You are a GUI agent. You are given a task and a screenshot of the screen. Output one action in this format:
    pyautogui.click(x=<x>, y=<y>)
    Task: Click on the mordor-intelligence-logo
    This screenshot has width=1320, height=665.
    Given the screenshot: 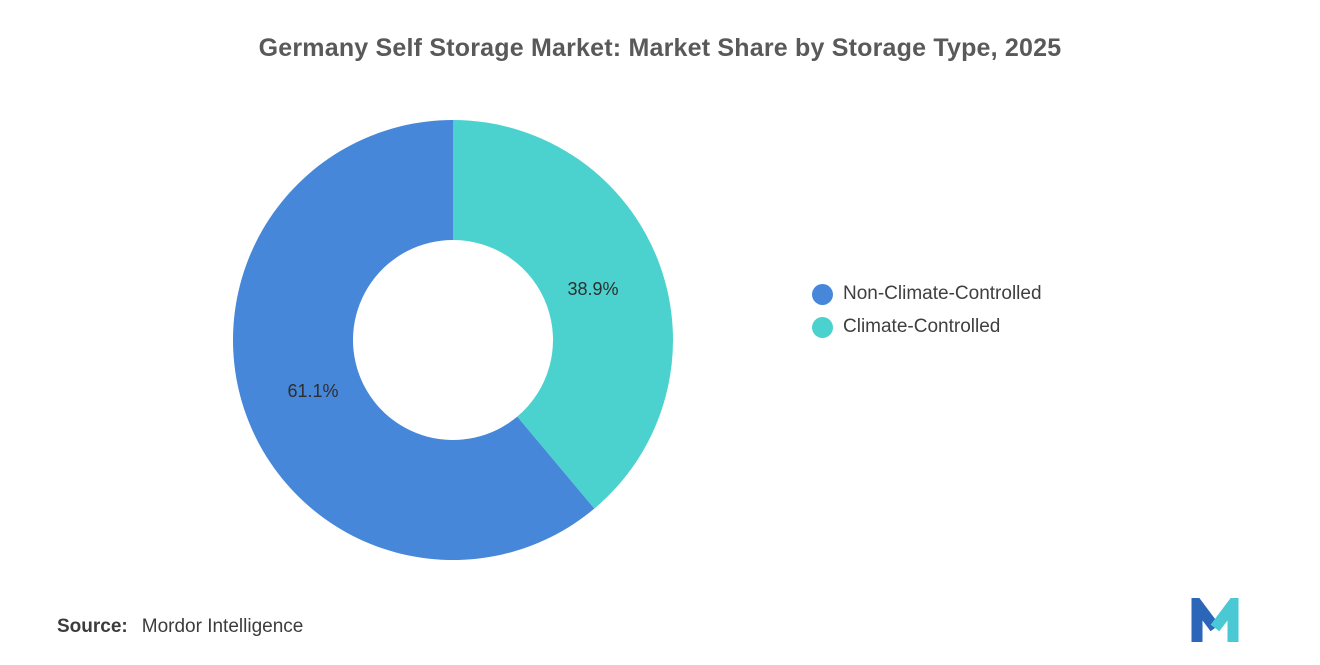 What is the action you would take?
    pyautogui.click(x=1215, y=620)
    